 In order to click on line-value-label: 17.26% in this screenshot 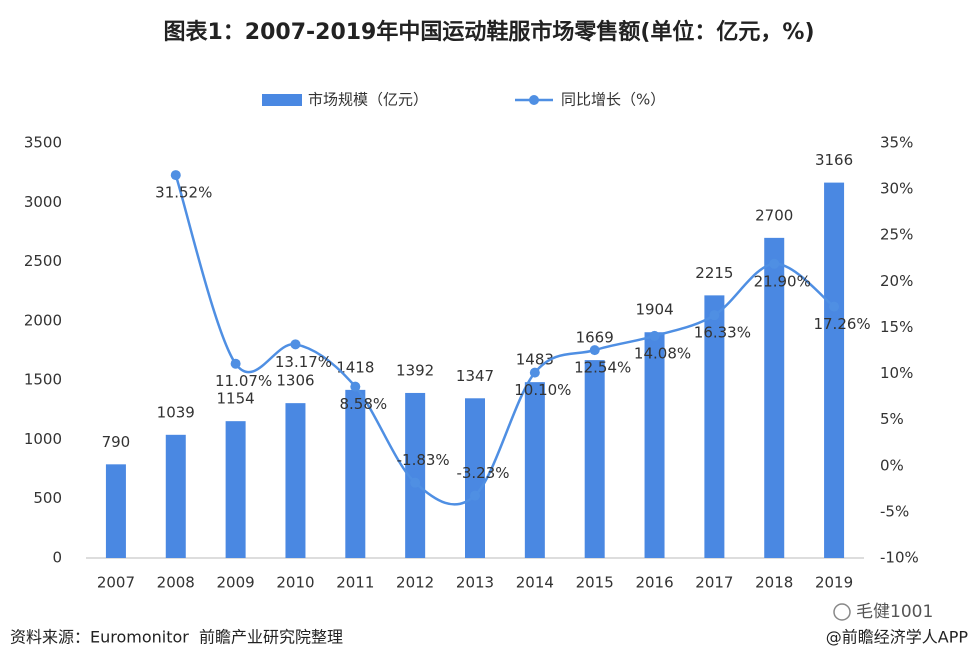, I will do `click(841, 324)`.